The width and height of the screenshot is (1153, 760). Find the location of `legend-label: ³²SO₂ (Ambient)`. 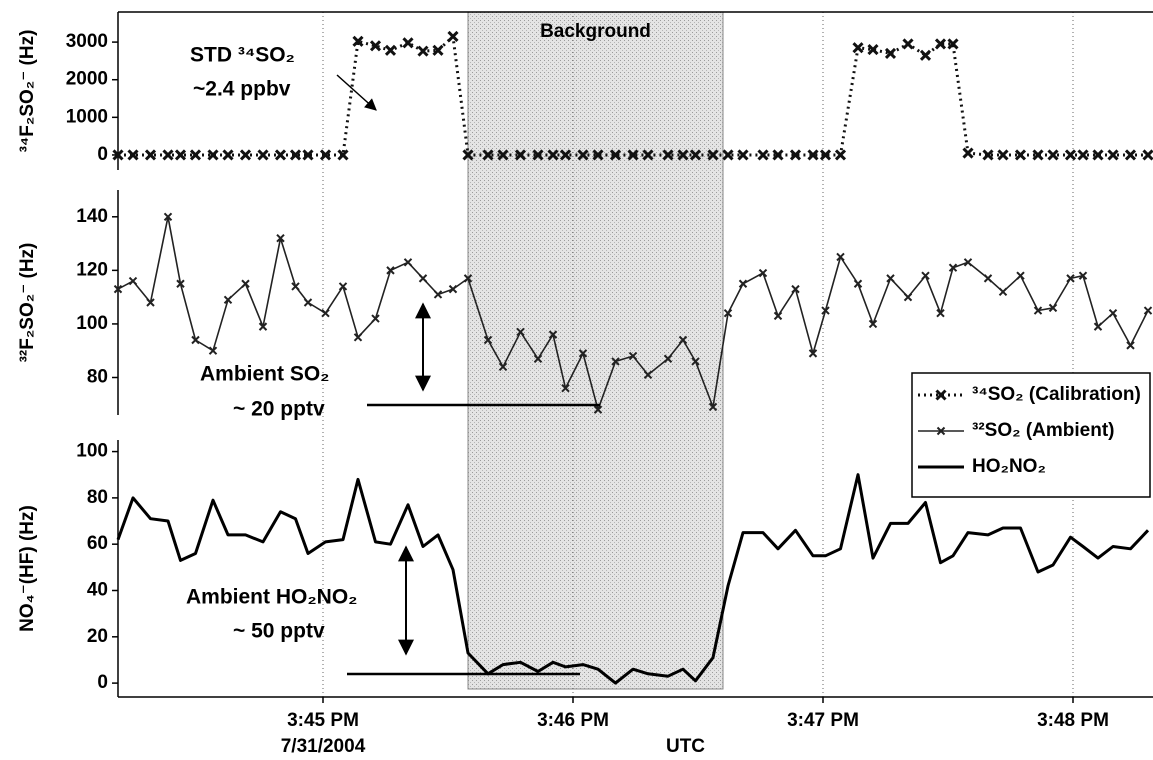

legend-label: ³²SO₂ (Ambient) is located at coordinates (1043, 430).